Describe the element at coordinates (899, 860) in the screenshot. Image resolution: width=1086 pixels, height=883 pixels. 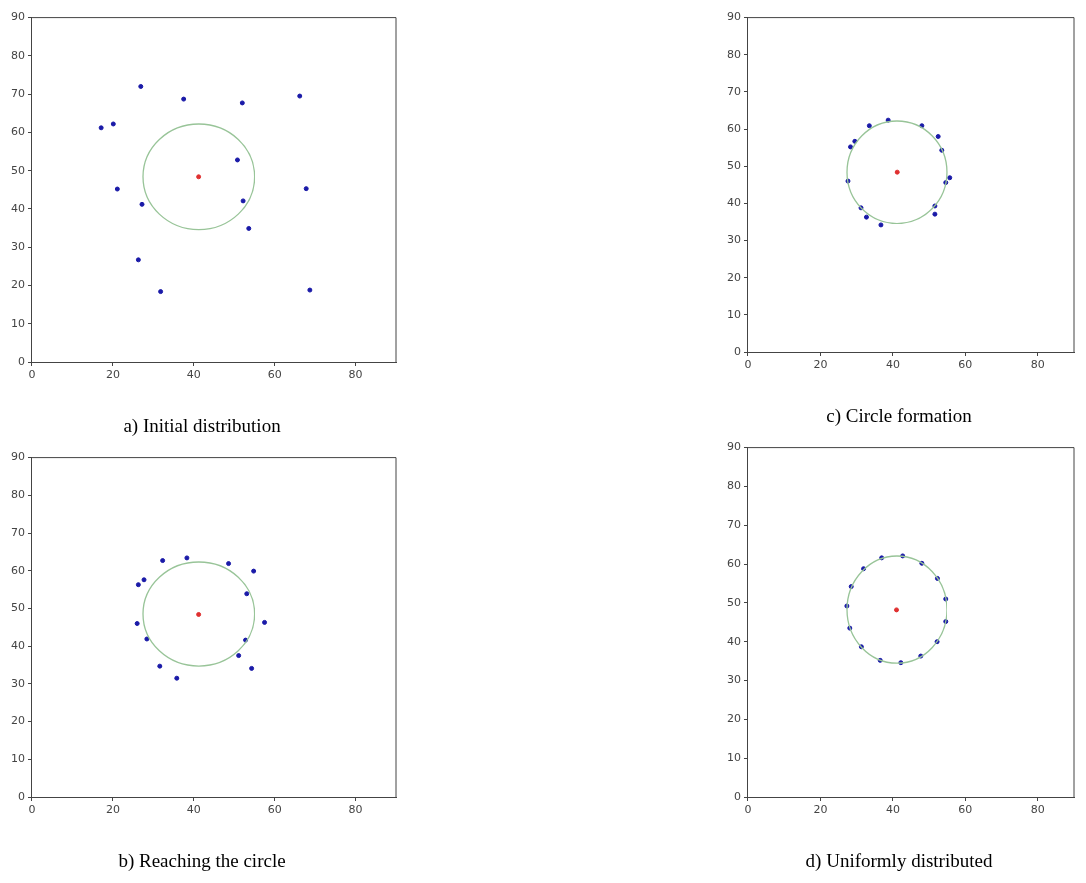
I see `text: d) Uniformly distributed` at that location.